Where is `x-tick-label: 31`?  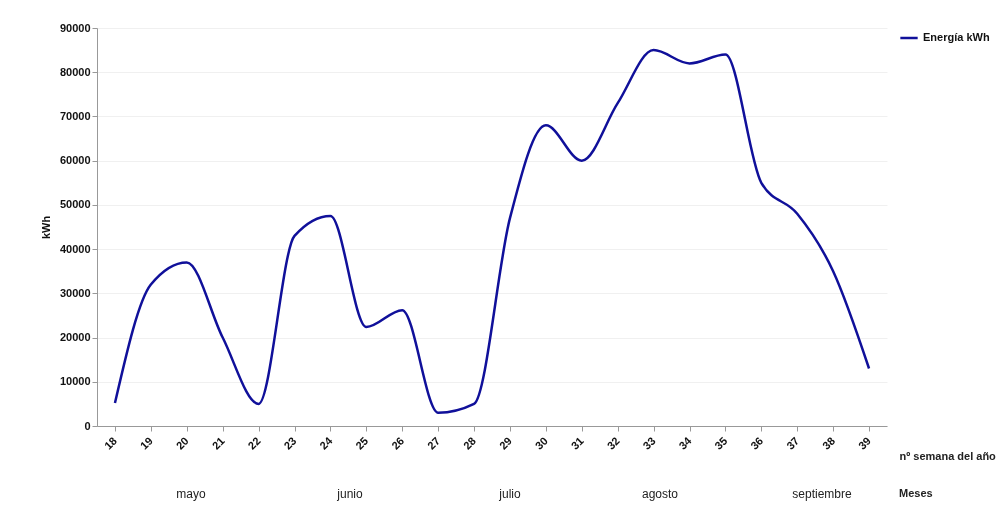 x-tick-label: 31 is located at coordinates (577, 443).